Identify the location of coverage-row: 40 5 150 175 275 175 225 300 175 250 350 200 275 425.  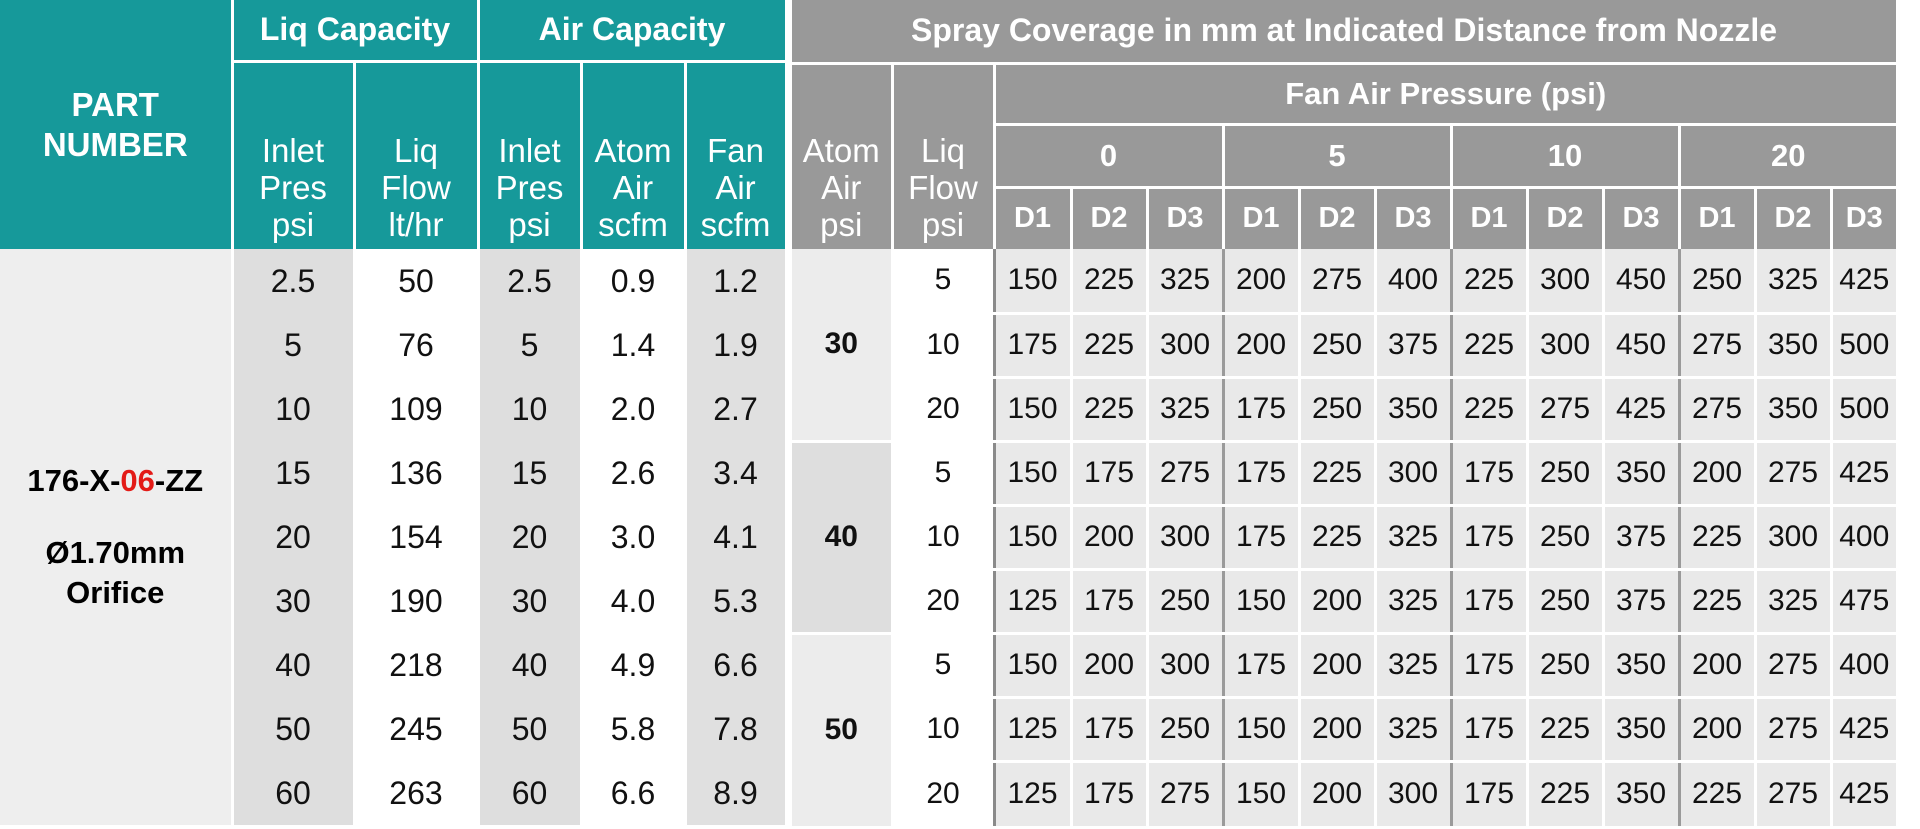
(1344, 538).